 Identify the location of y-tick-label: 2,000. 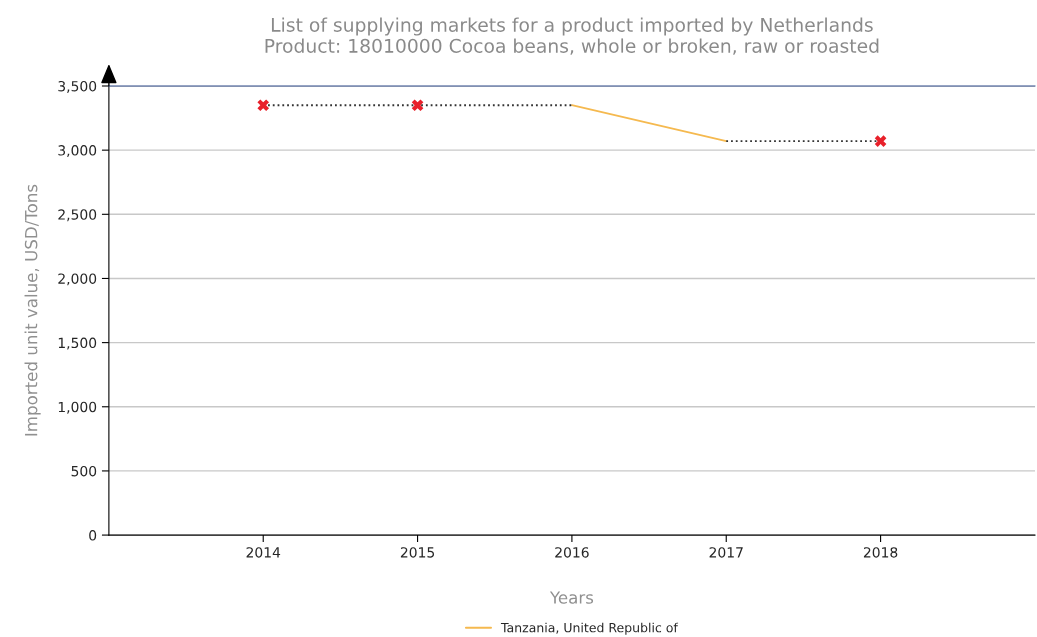
(77, 279).